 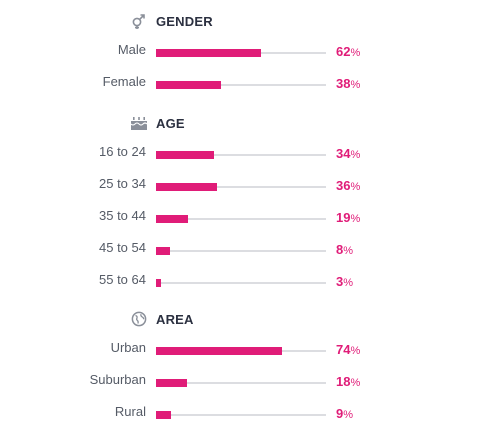 What do you see at coordinates (131, 49) in the screenshot?
I see `category-label: Male` at bounding box center [131, 49].